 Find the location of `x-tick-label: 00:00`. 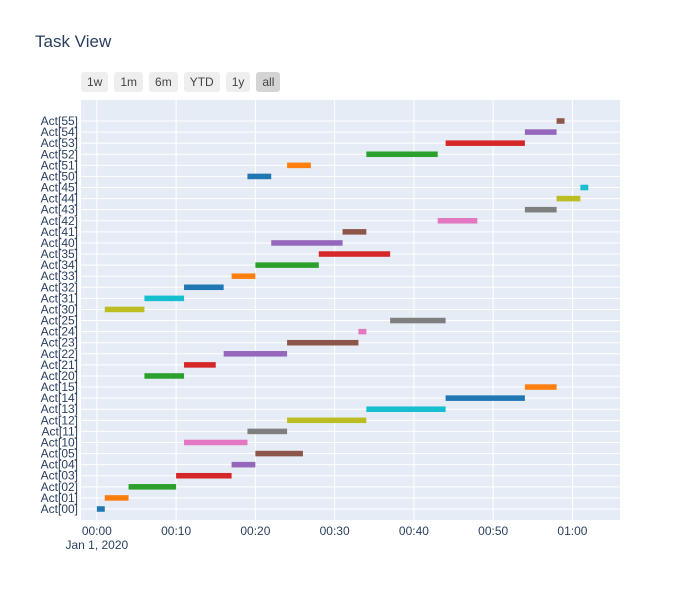

x-tick-label: 00:00 is located at coordinates (97, 531).